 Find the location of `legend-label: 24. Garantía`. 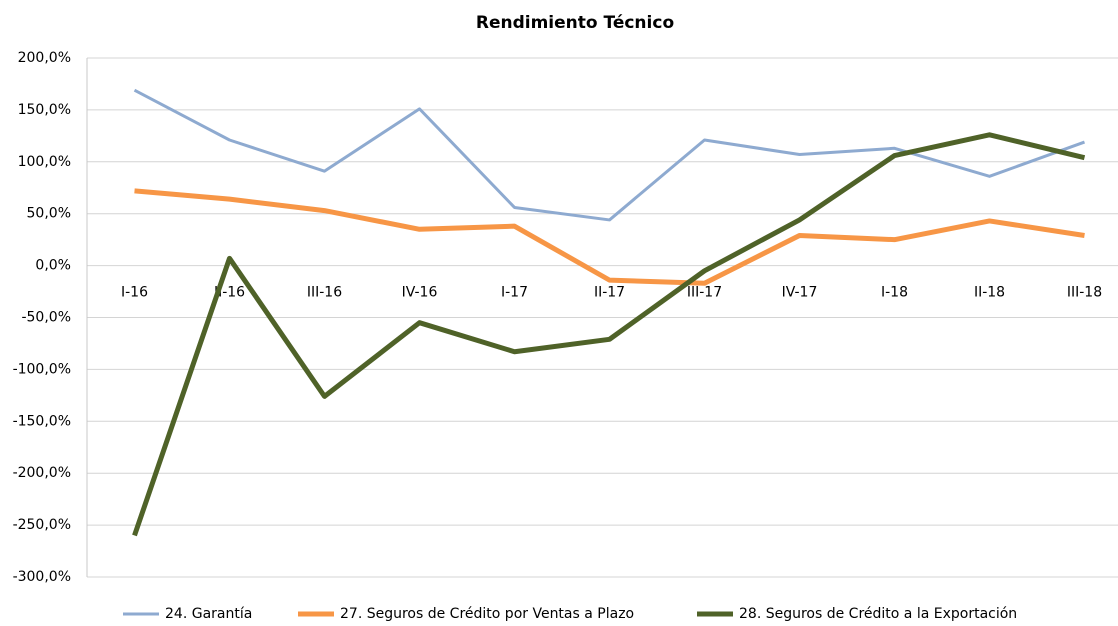

legend-label: 24. Garantía is located at coordinates (208, 614).